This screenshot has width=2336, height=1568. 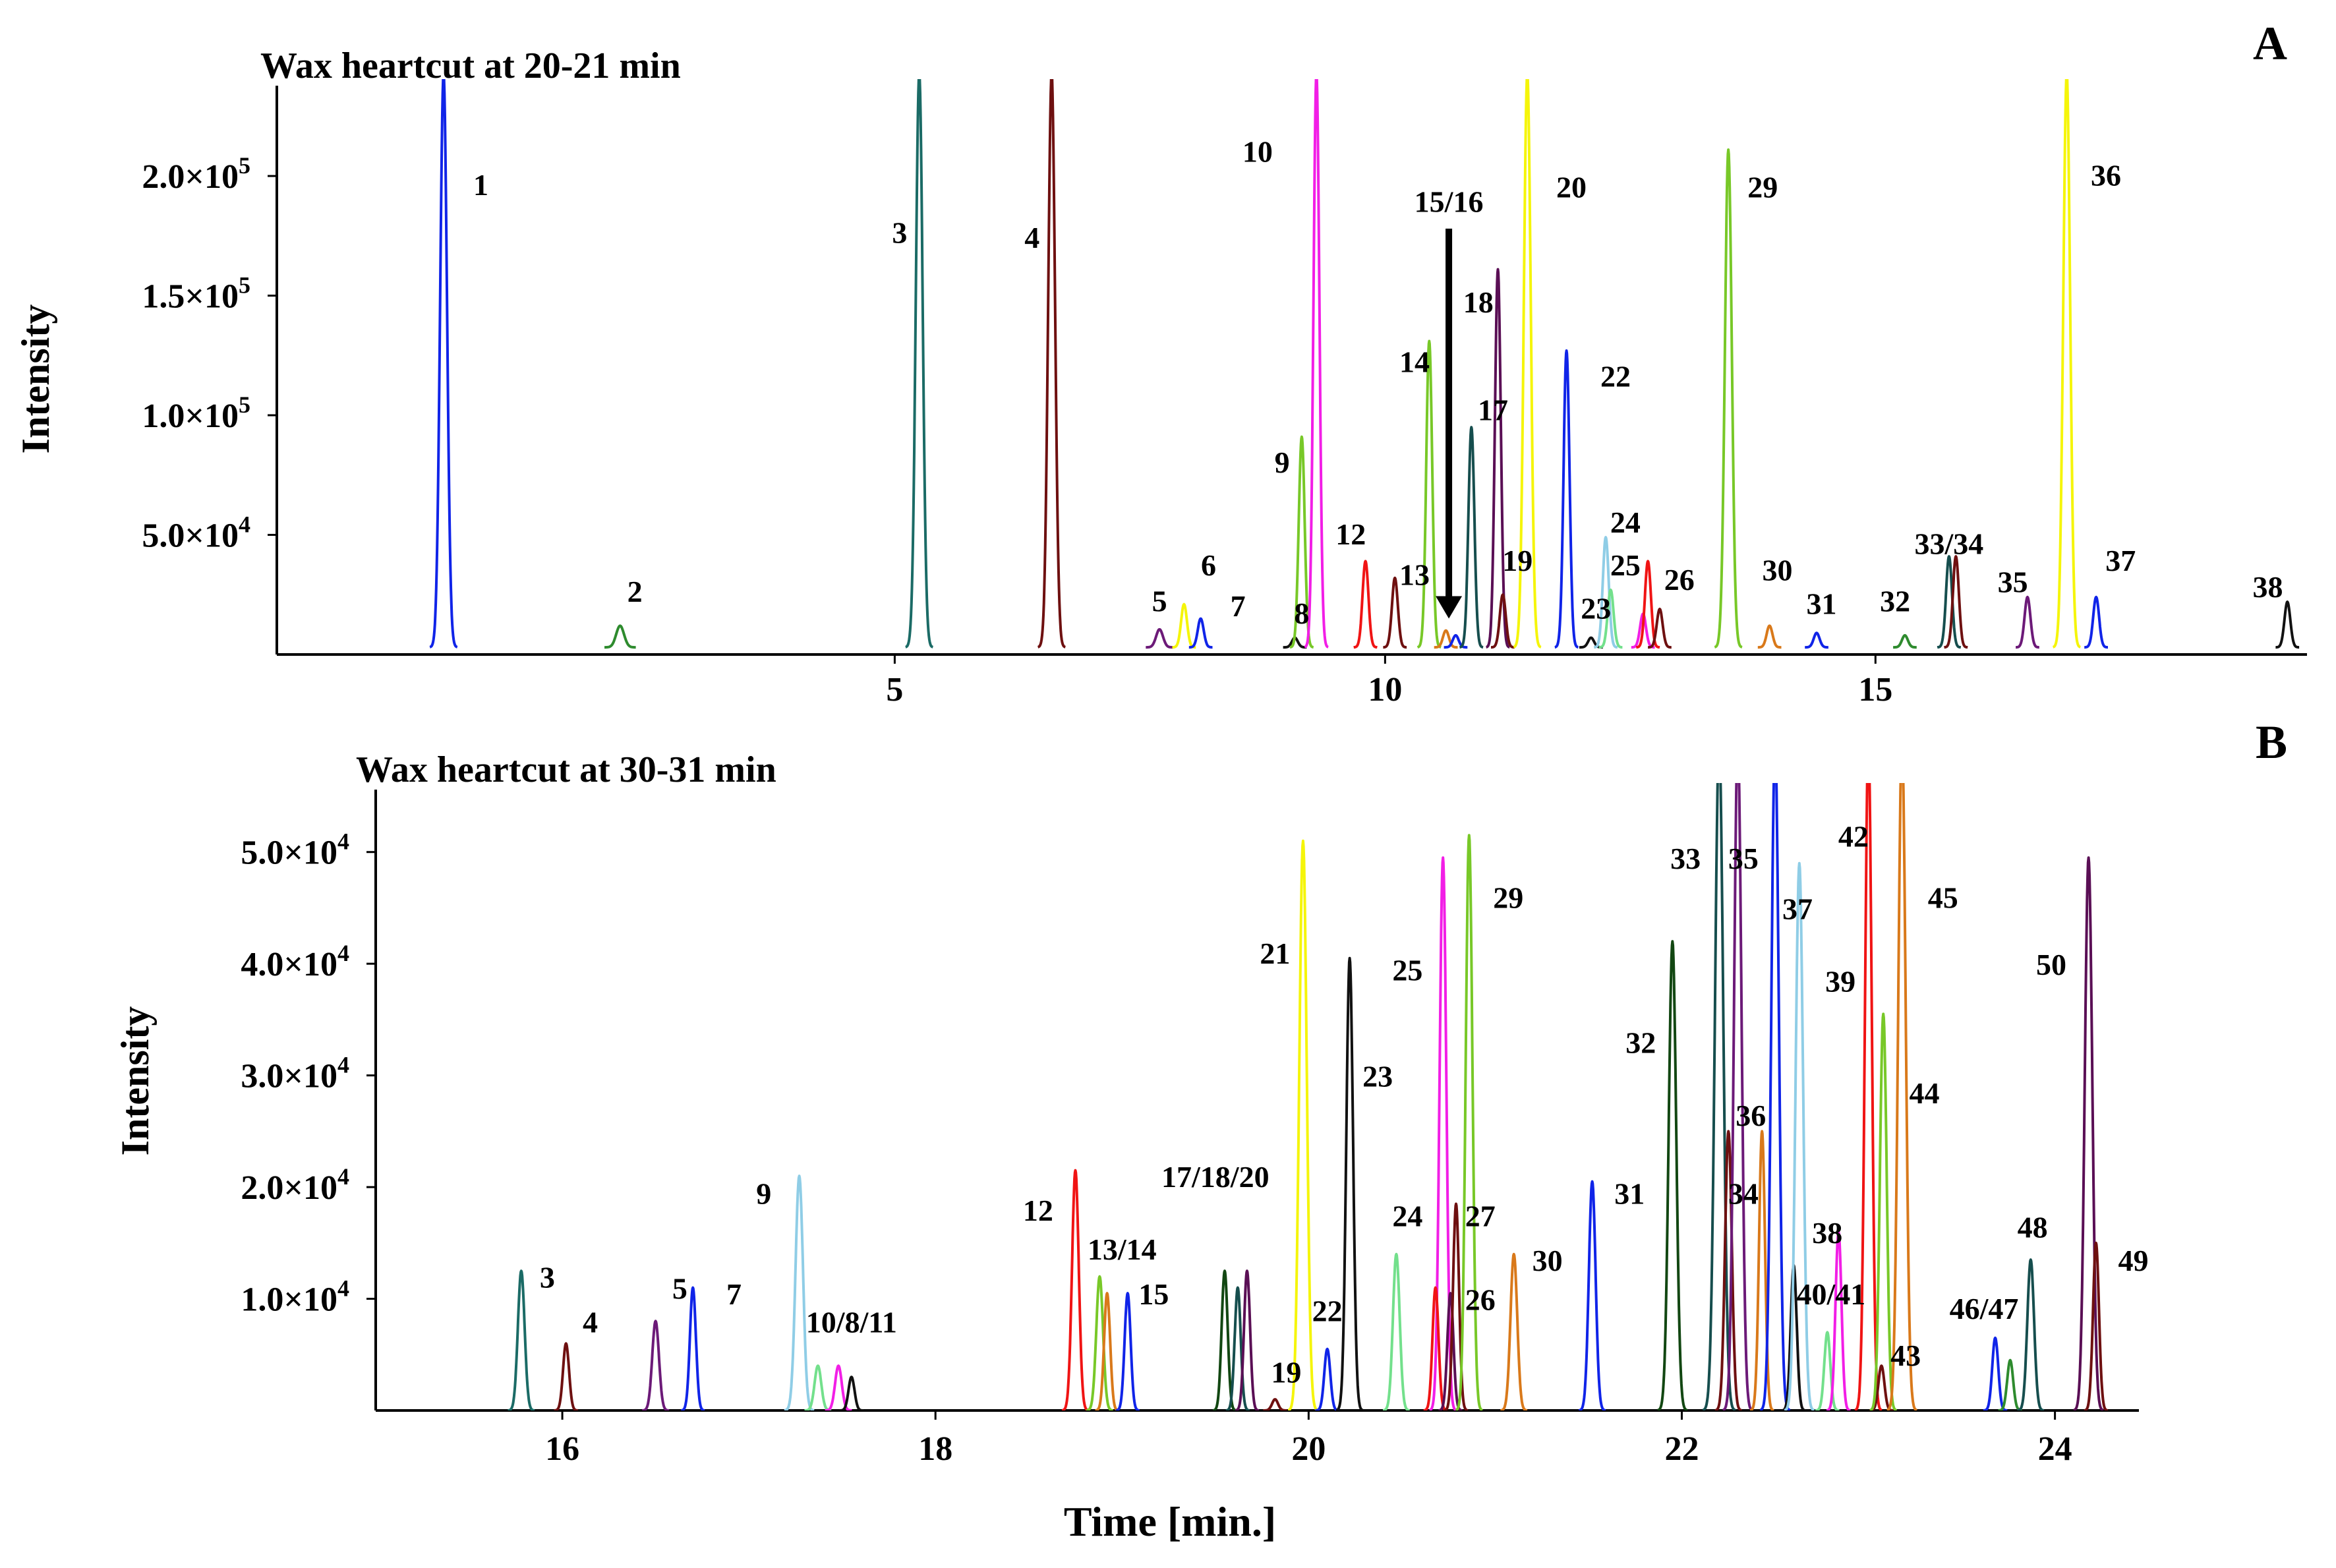 What do you see at coordinates (566, 769) in the screenshot?
I see `panel-b-title: Wax heartcut at 30-31 min` at bounding box center [566, 769].